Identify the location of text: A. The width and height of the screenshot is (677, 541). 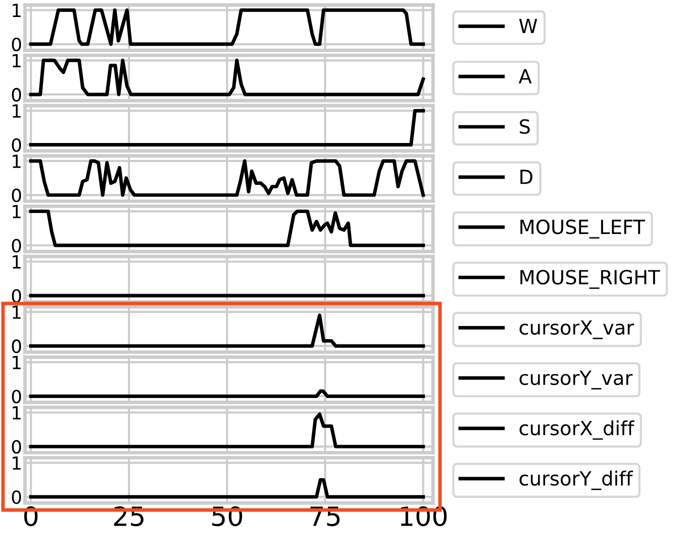
(525, 76).